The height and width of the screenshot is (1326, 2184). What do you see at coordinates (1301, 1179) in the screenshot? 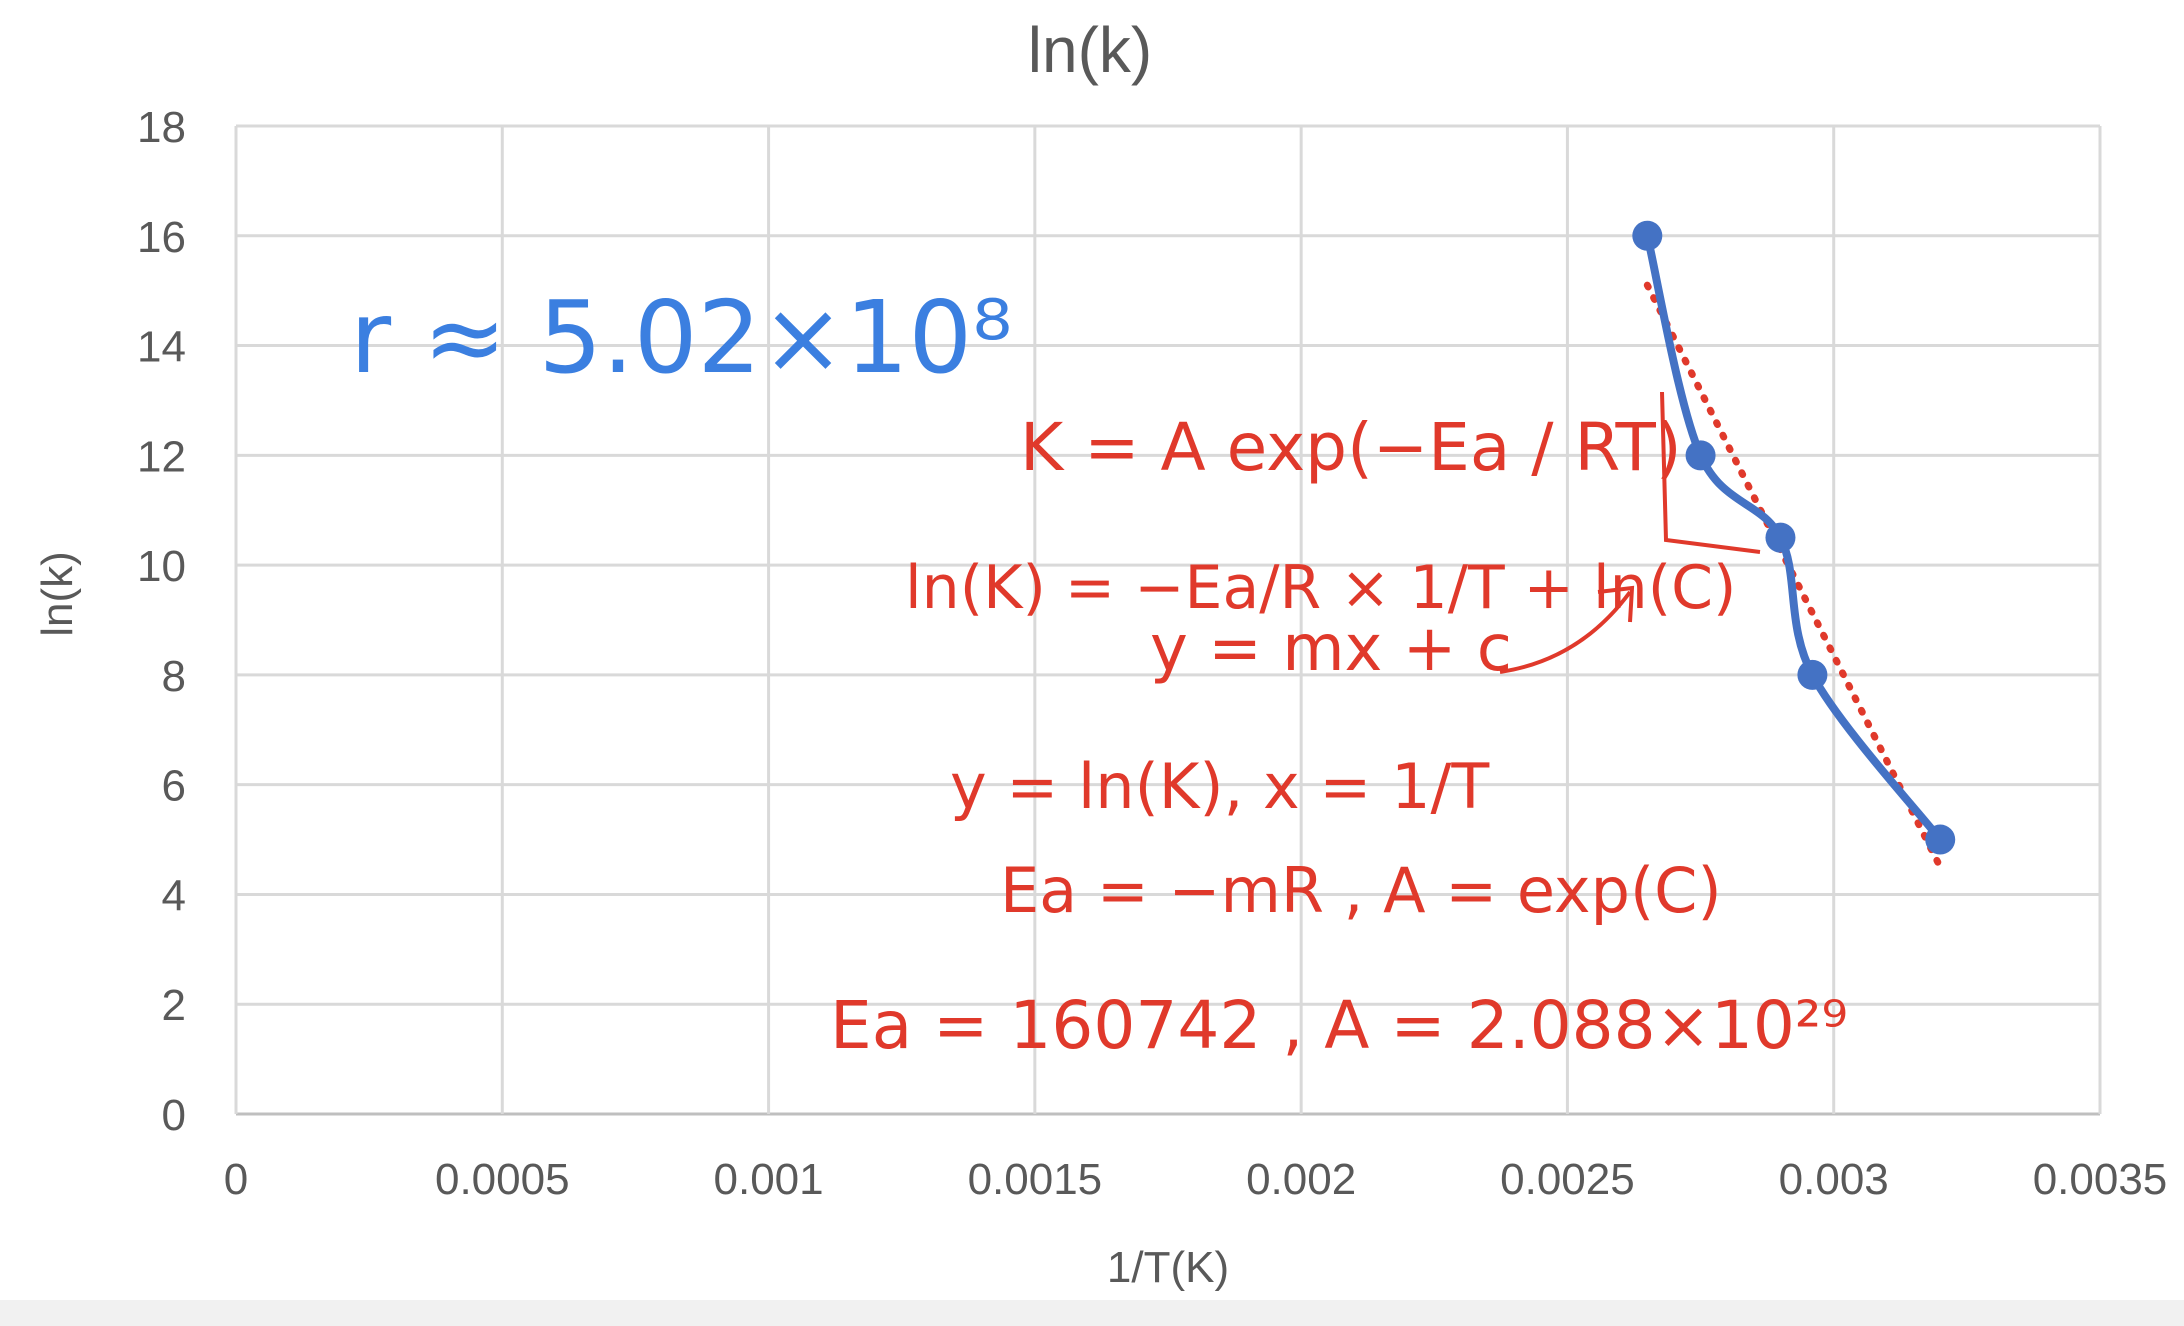
I see `x-tick-label: 0.002` at bounding box center [1301, 1179].